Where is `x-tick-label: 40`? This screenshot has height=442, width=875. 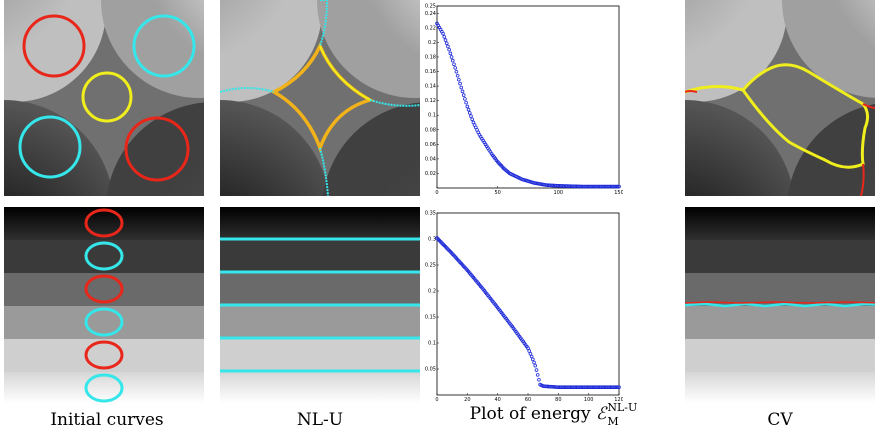 x-tick-label: 40 is located at coordinates (497, 400).